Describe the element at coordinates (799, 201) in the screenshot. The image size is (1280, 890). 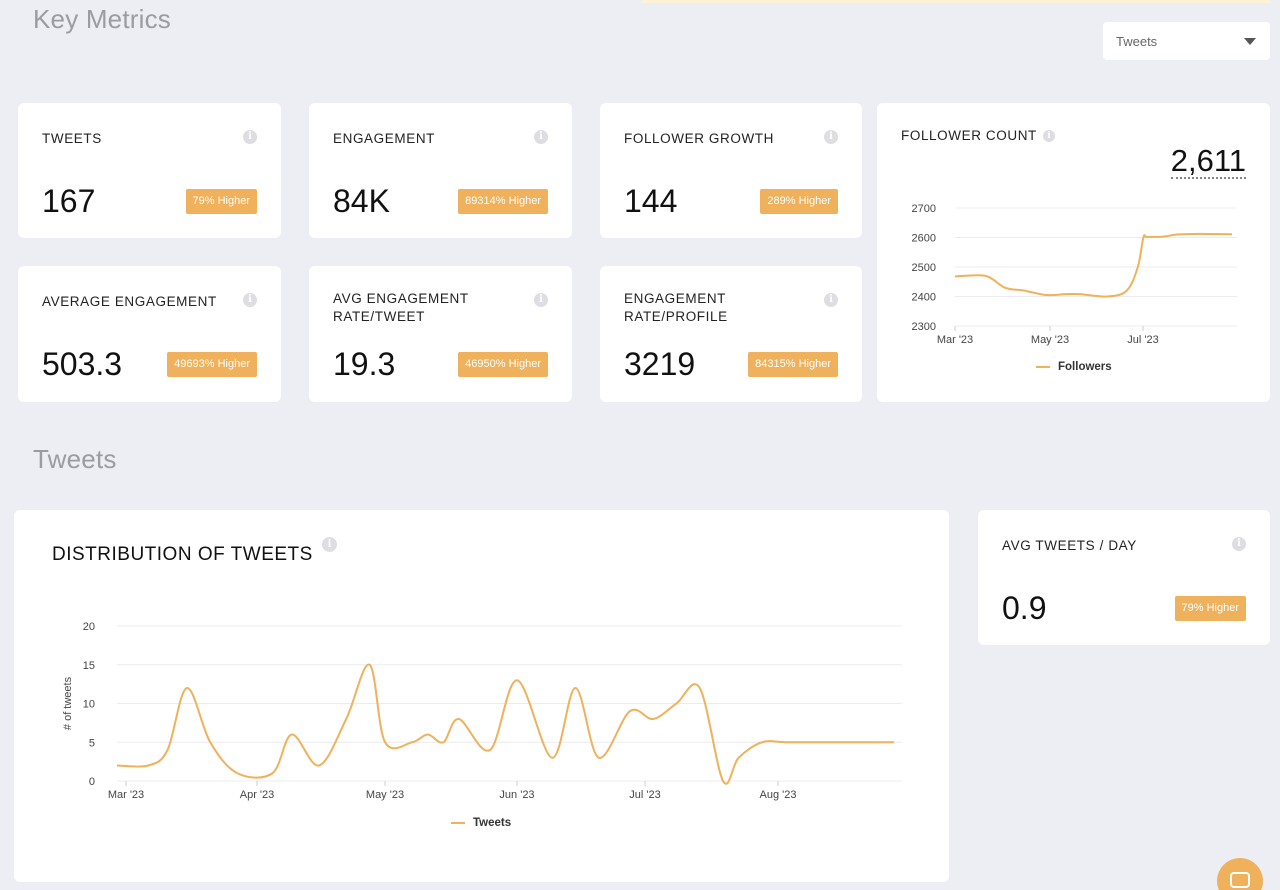
I see `comparison-badge: 289% Higher` at that location.